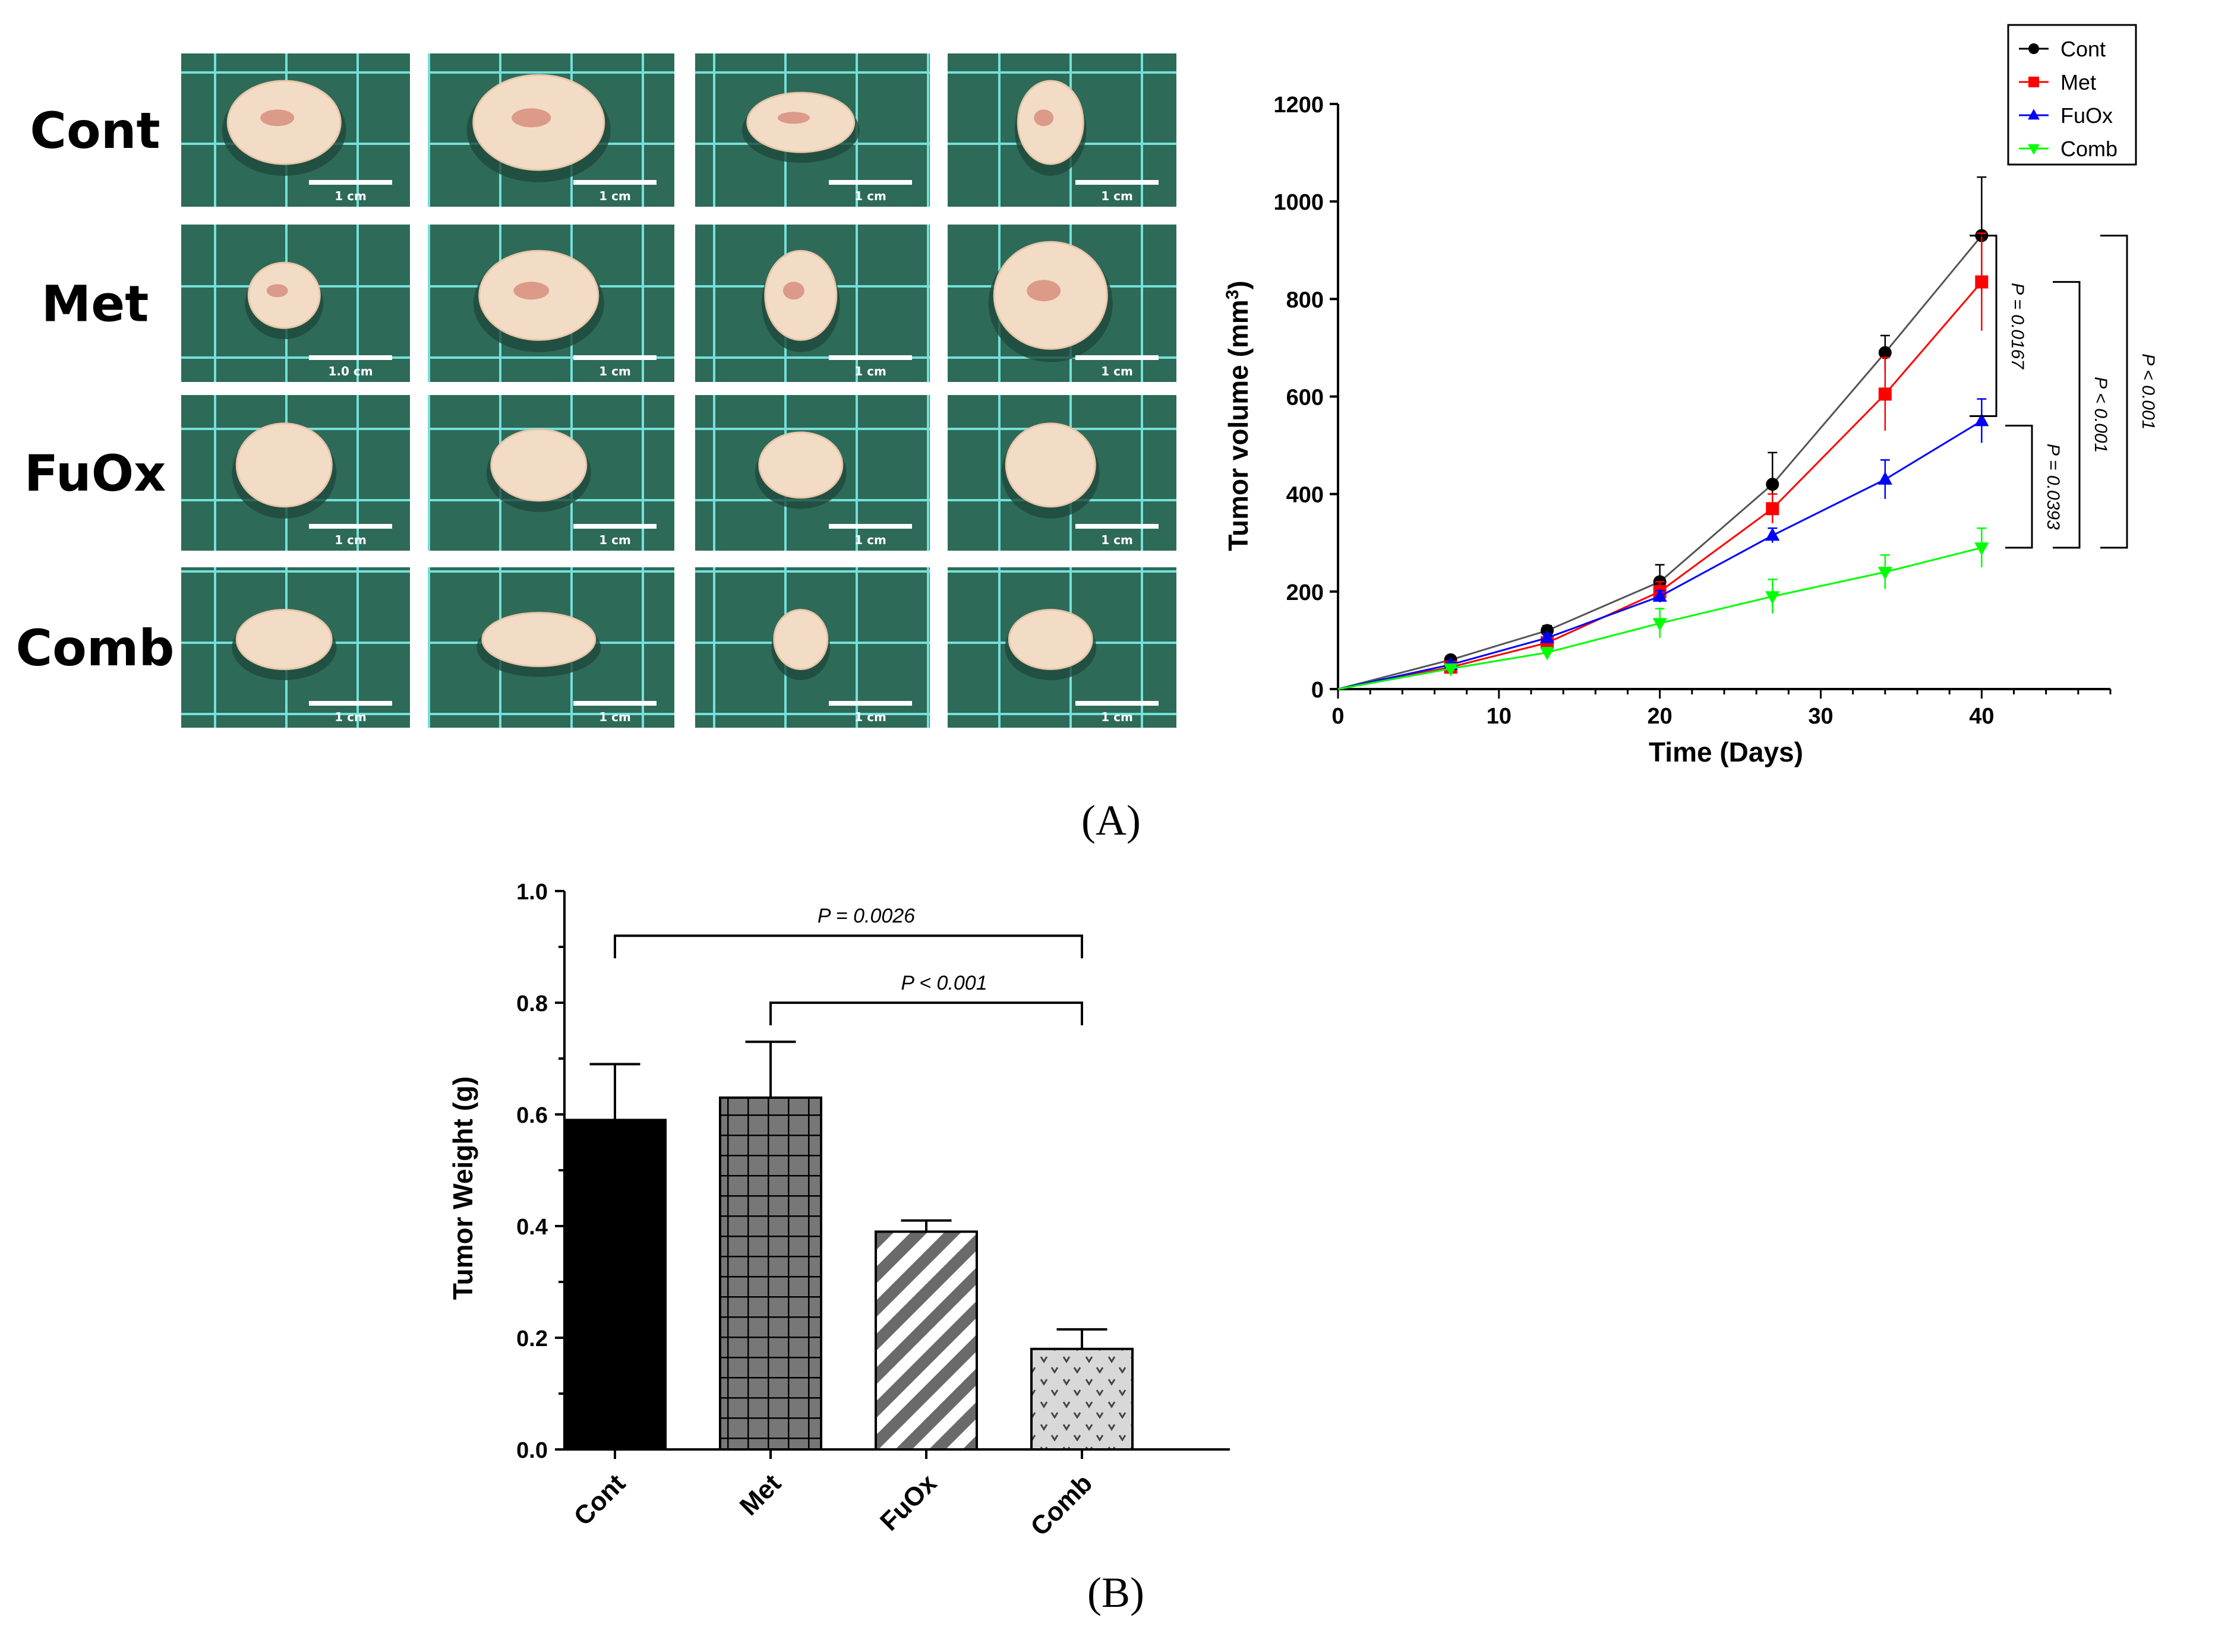 This screenshot has width=2231, height=1652. Describe the element at coordinates (532, 1003) in the screenshot. I see `y-tick-label: 0.8` at that location.